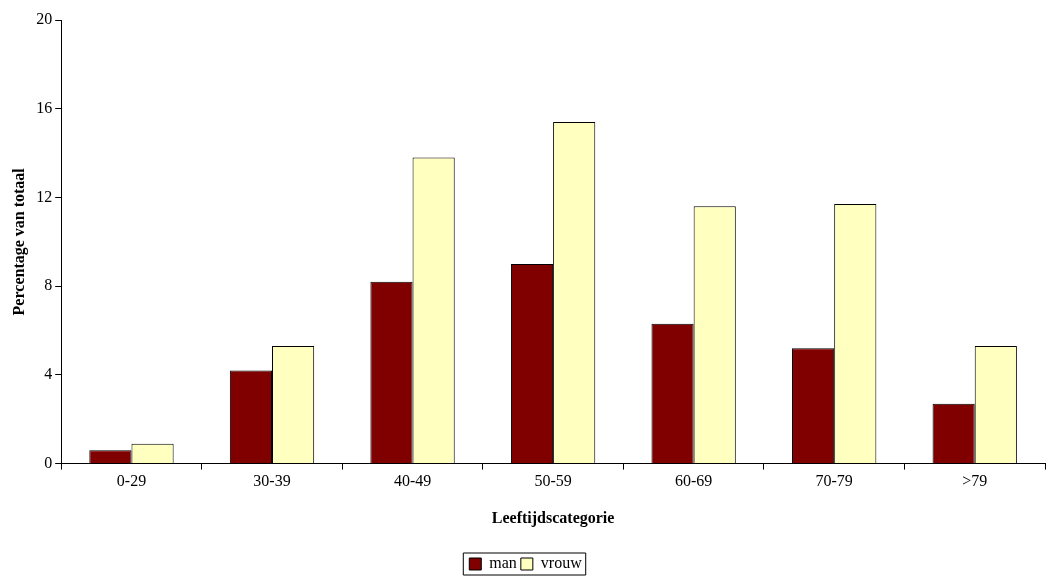  Describe the element at coordinates (48, 285) in the screenshot. I see `y-tick-label: 8` at that location.